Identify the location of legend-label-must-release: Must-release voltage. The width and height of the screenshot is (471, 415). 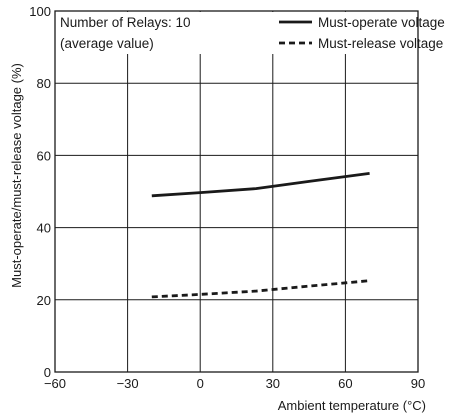
(380, 43).